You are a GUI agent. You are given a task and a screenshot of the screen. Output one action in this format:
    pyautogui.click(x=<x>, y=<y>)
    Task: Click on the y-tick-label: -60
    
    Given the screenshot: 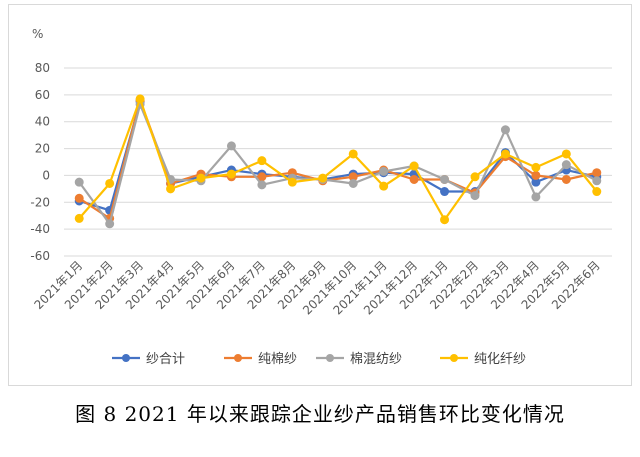 What is the action you would take?
    pyautogui.click(x=40, y=256)
    